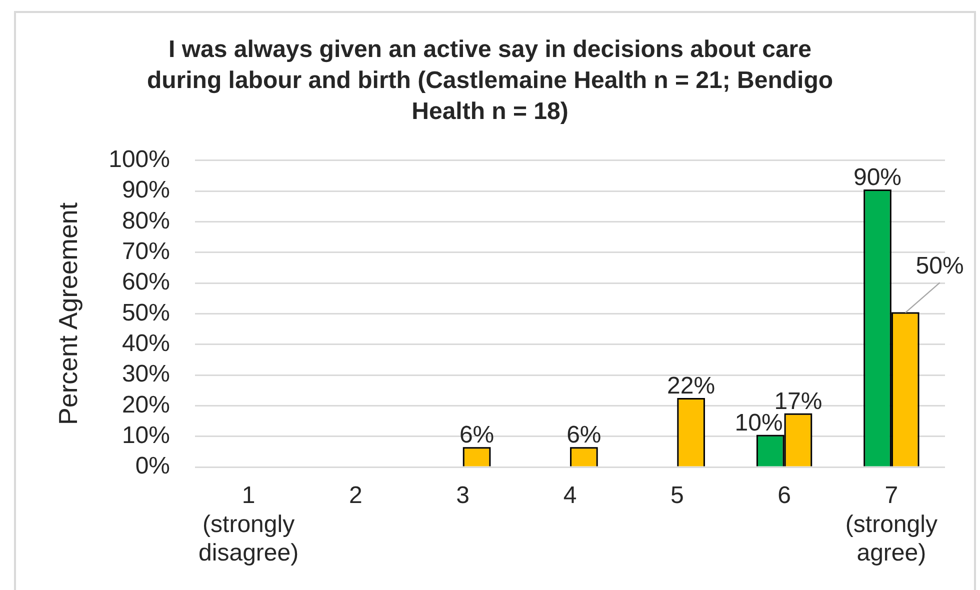 The width and height of the screenshot is (980, 590). I want to click on y-tick-label: 50%, so click(146, 312).